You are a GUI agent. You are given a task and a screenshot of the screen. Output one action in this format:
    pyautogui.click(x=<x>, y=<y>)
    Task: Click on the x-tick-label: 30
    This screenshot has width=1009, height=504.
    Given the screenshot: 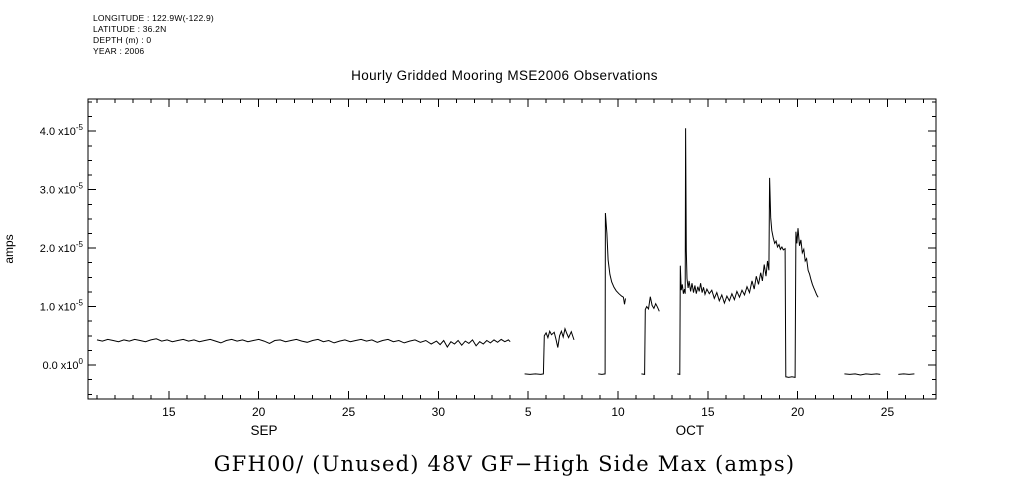 What is the action you would take?
    pyautogui.click(x=439, y=412)
    